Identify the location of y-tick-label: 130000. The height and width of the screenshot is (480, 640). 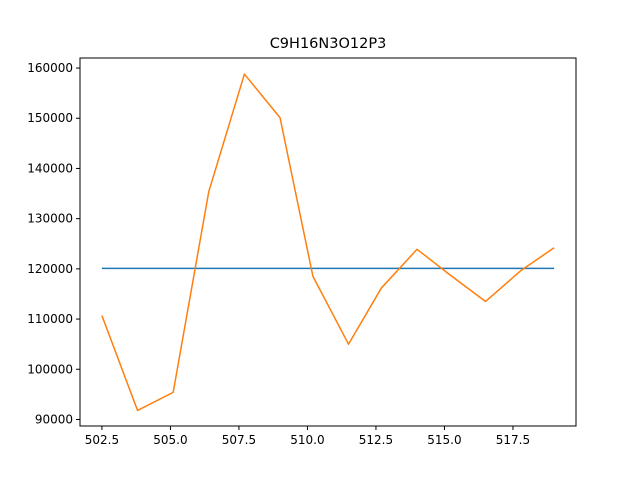
(50, 219).